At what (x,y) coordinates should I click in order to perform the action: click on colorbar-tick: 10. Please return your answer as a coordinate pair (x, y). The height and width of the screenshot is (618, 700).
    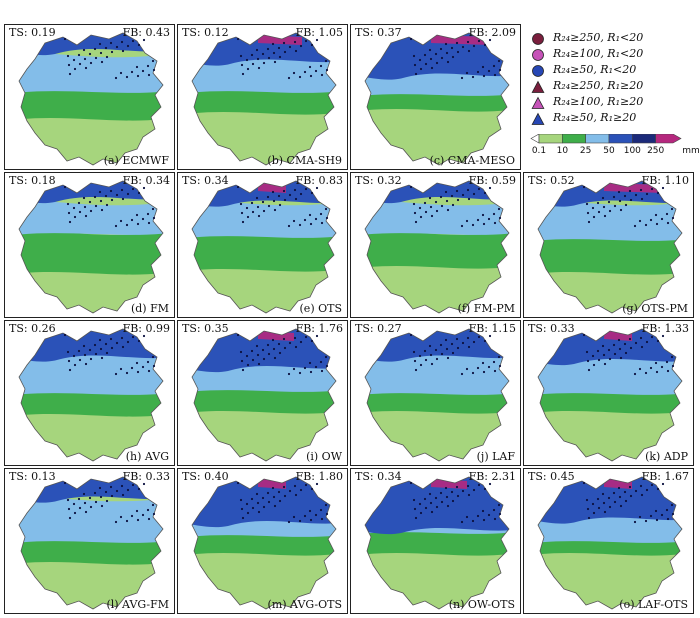
    Looking at the image, I should click on (562, 151).